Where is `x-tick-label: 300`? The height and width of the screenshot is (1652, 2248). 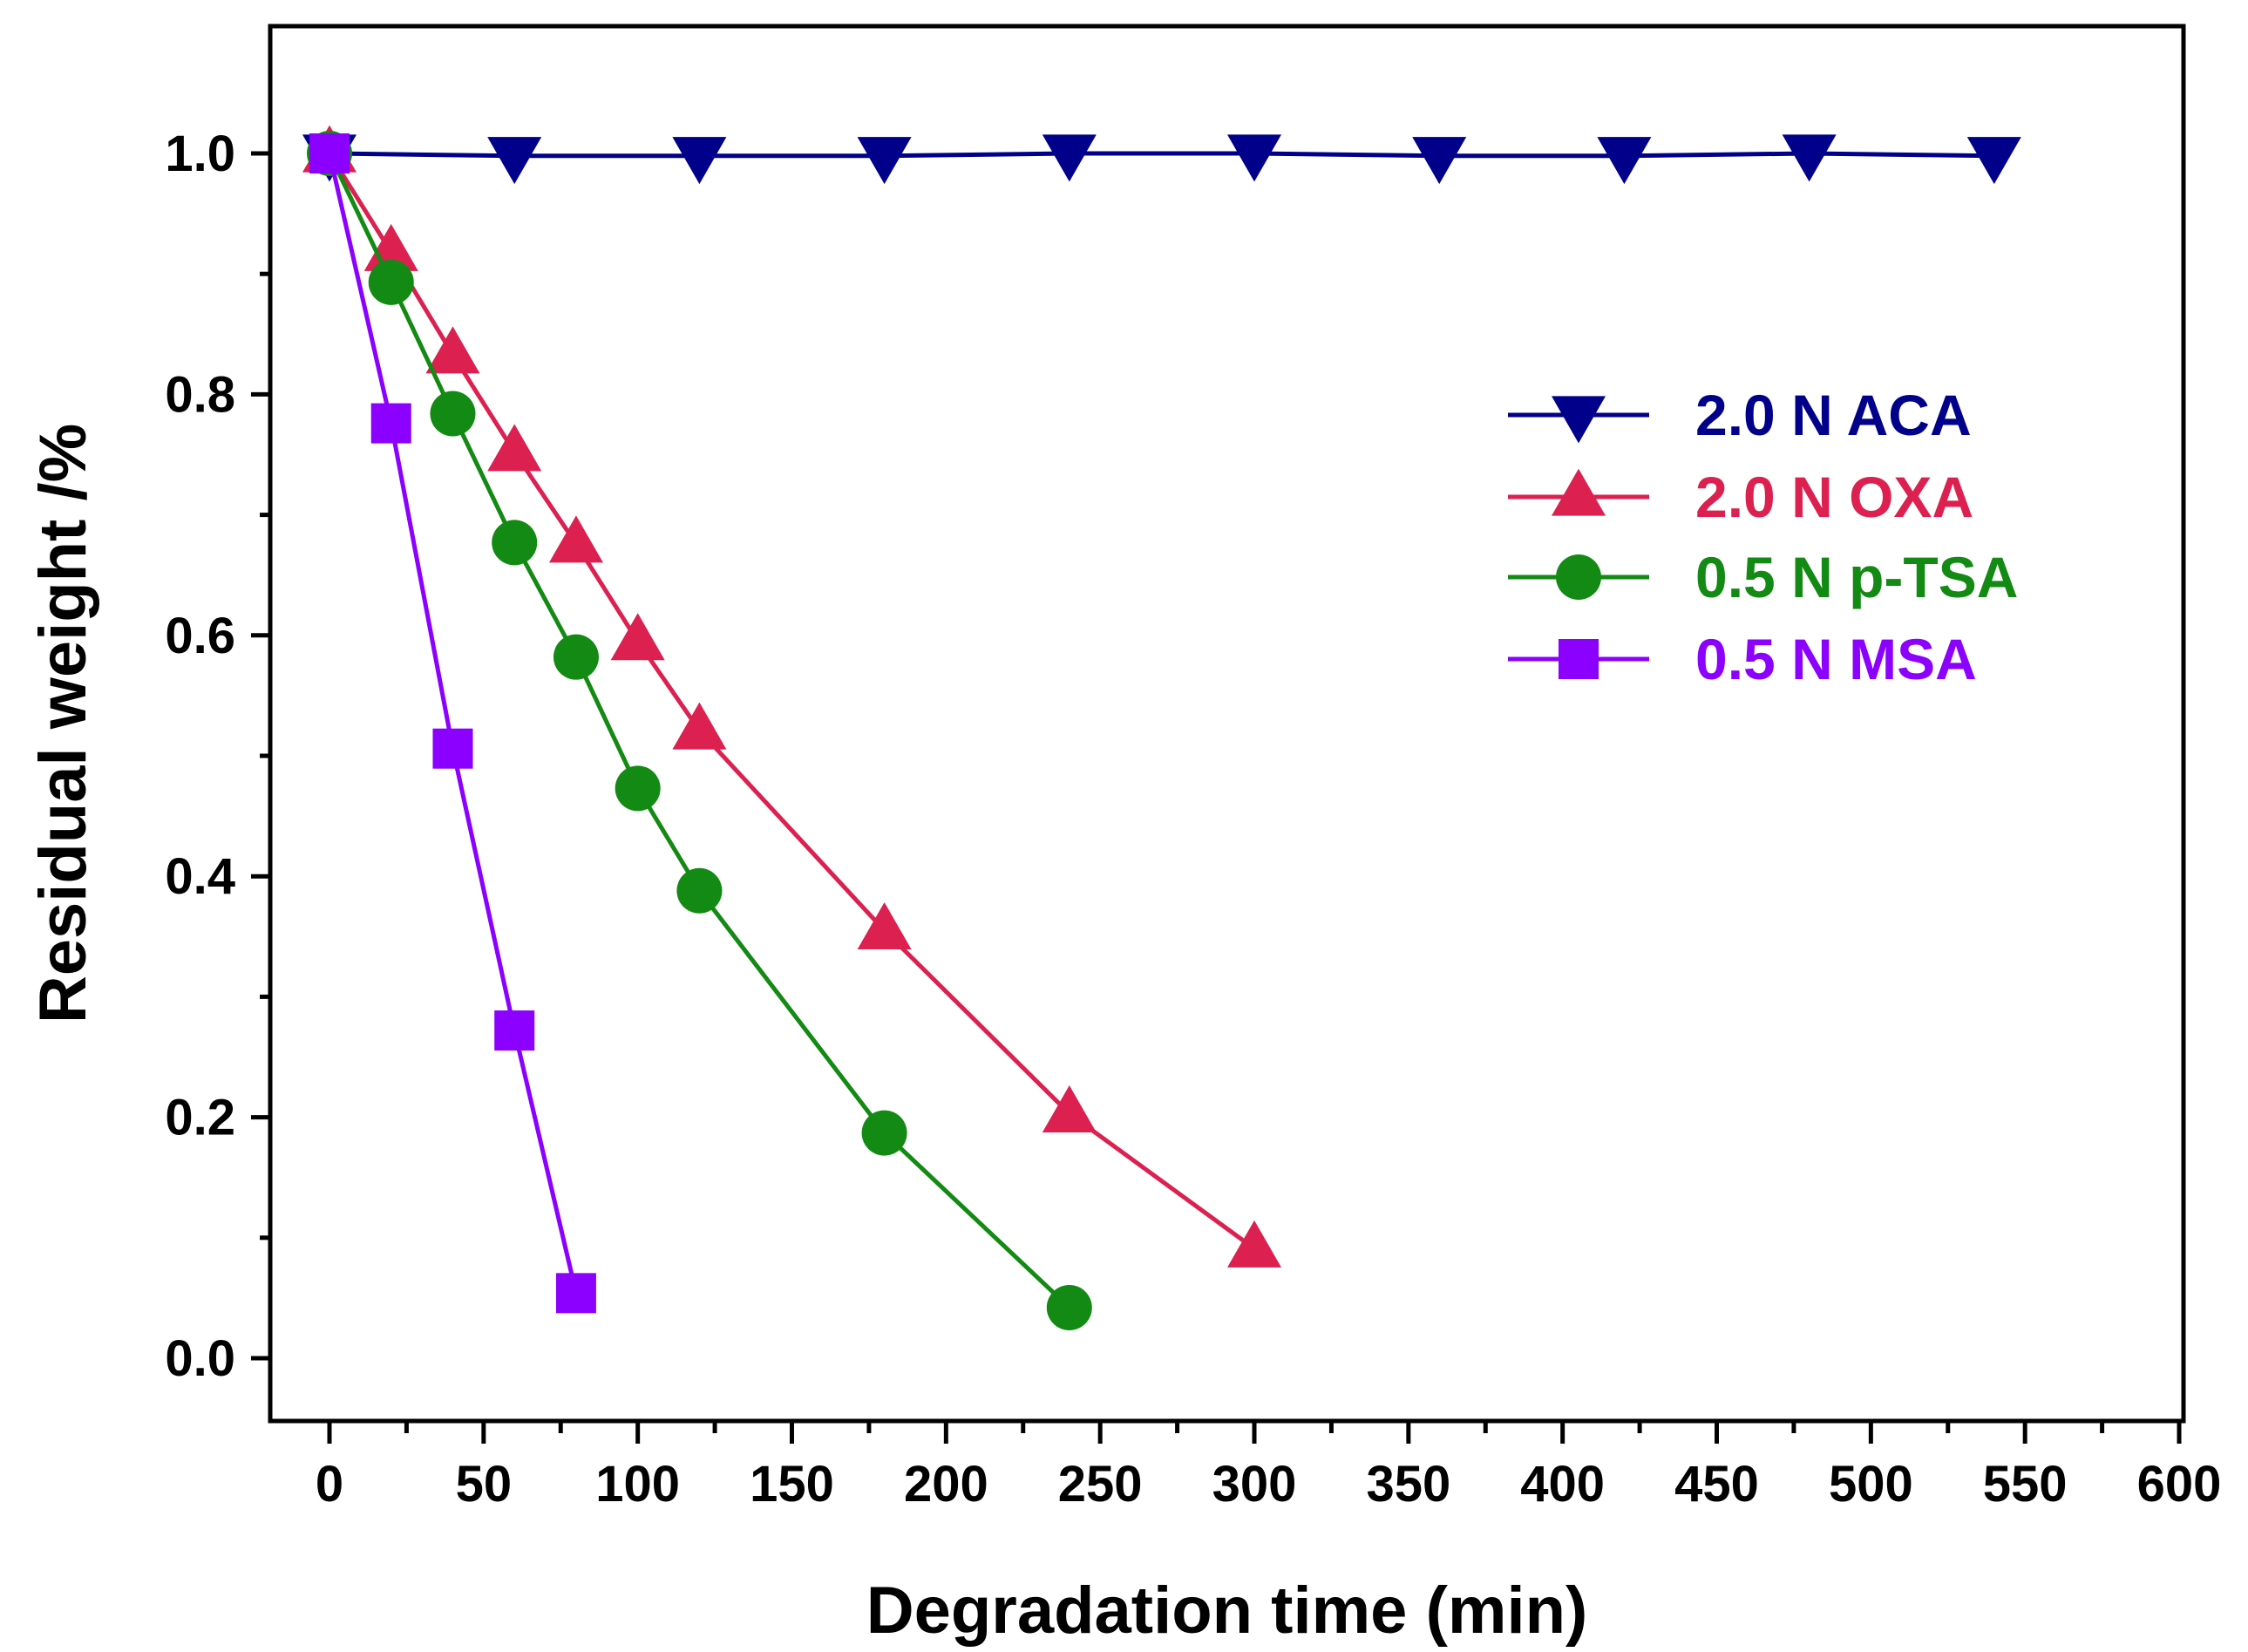 x-tick-label: 300 is located at coordinates (1254, 1484).